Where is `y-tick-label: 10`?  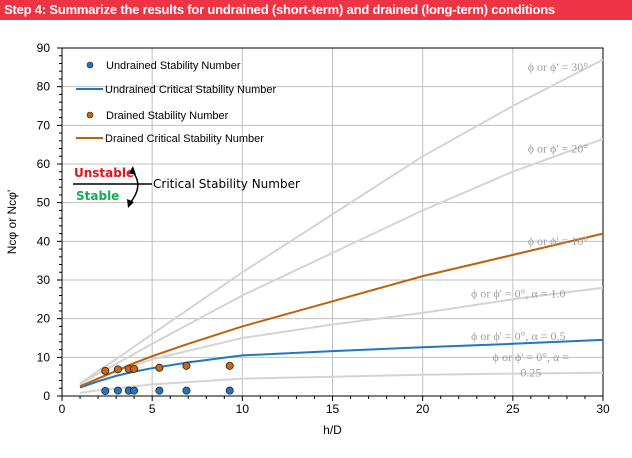
y-tick-label: 10 is located at coordinates (44, 357).